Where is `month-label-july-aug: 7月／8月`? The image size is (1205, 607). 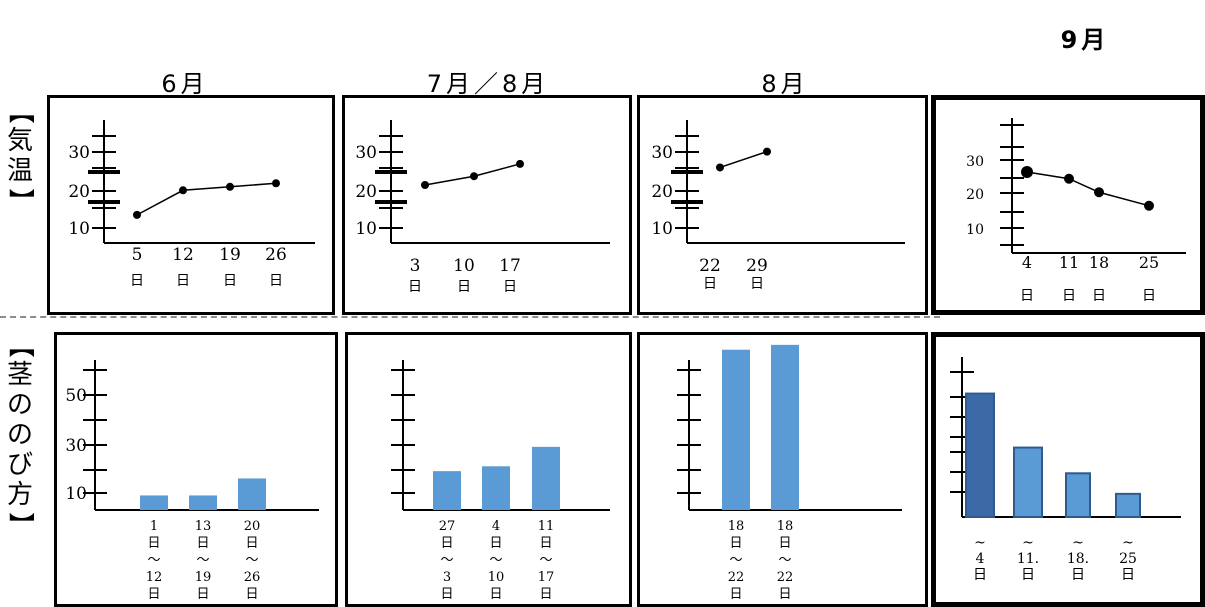
month-label-july-aug: 7月／8月 is located at coordinates (488, 84).